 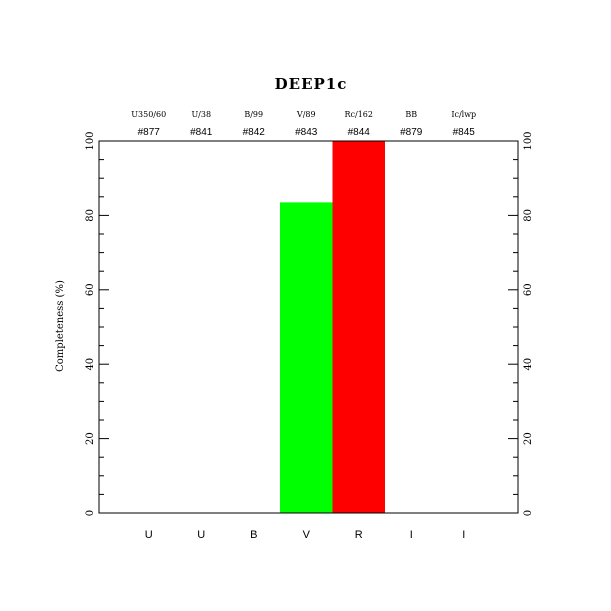 I want to click on filter-label: Ic/lwp, so click(x=463, y=114).